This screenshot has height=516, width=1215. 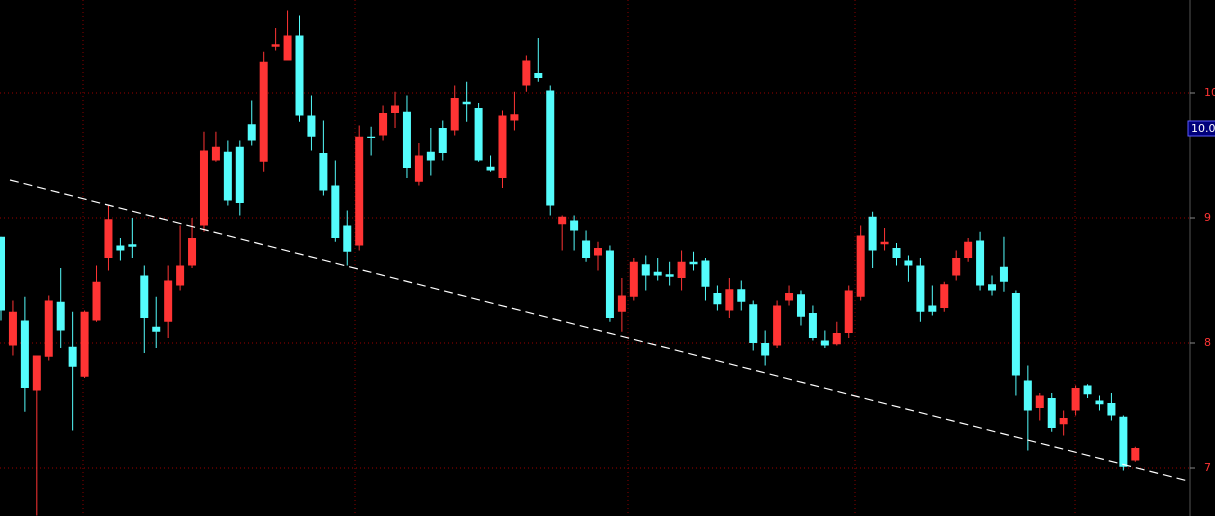 I want to click on price-tag: 10.0, so click(x=1203, y=128).